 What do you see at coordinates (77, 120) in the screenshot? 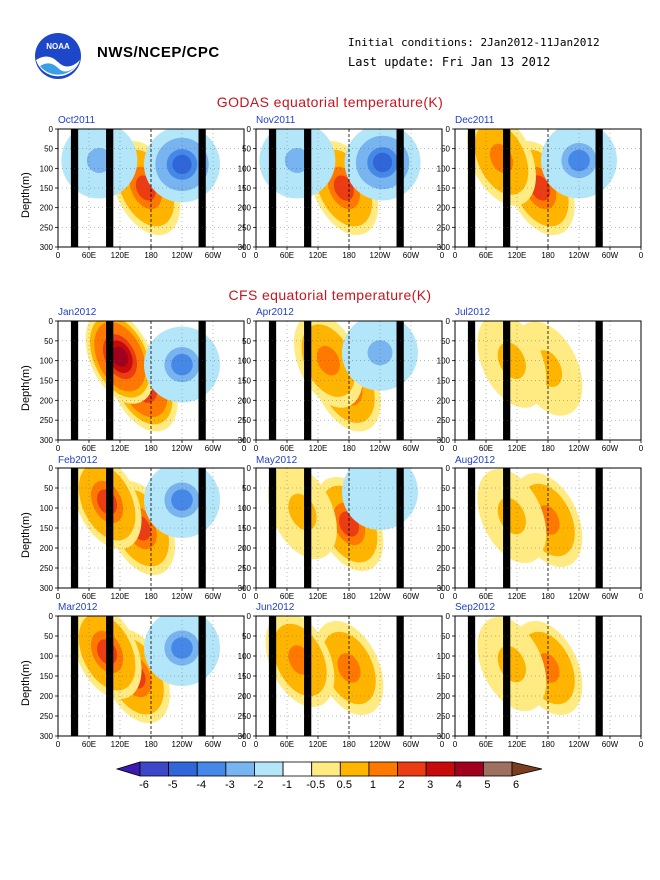
I see `panel-title: Oct2011` at bounding box center [77, 120].